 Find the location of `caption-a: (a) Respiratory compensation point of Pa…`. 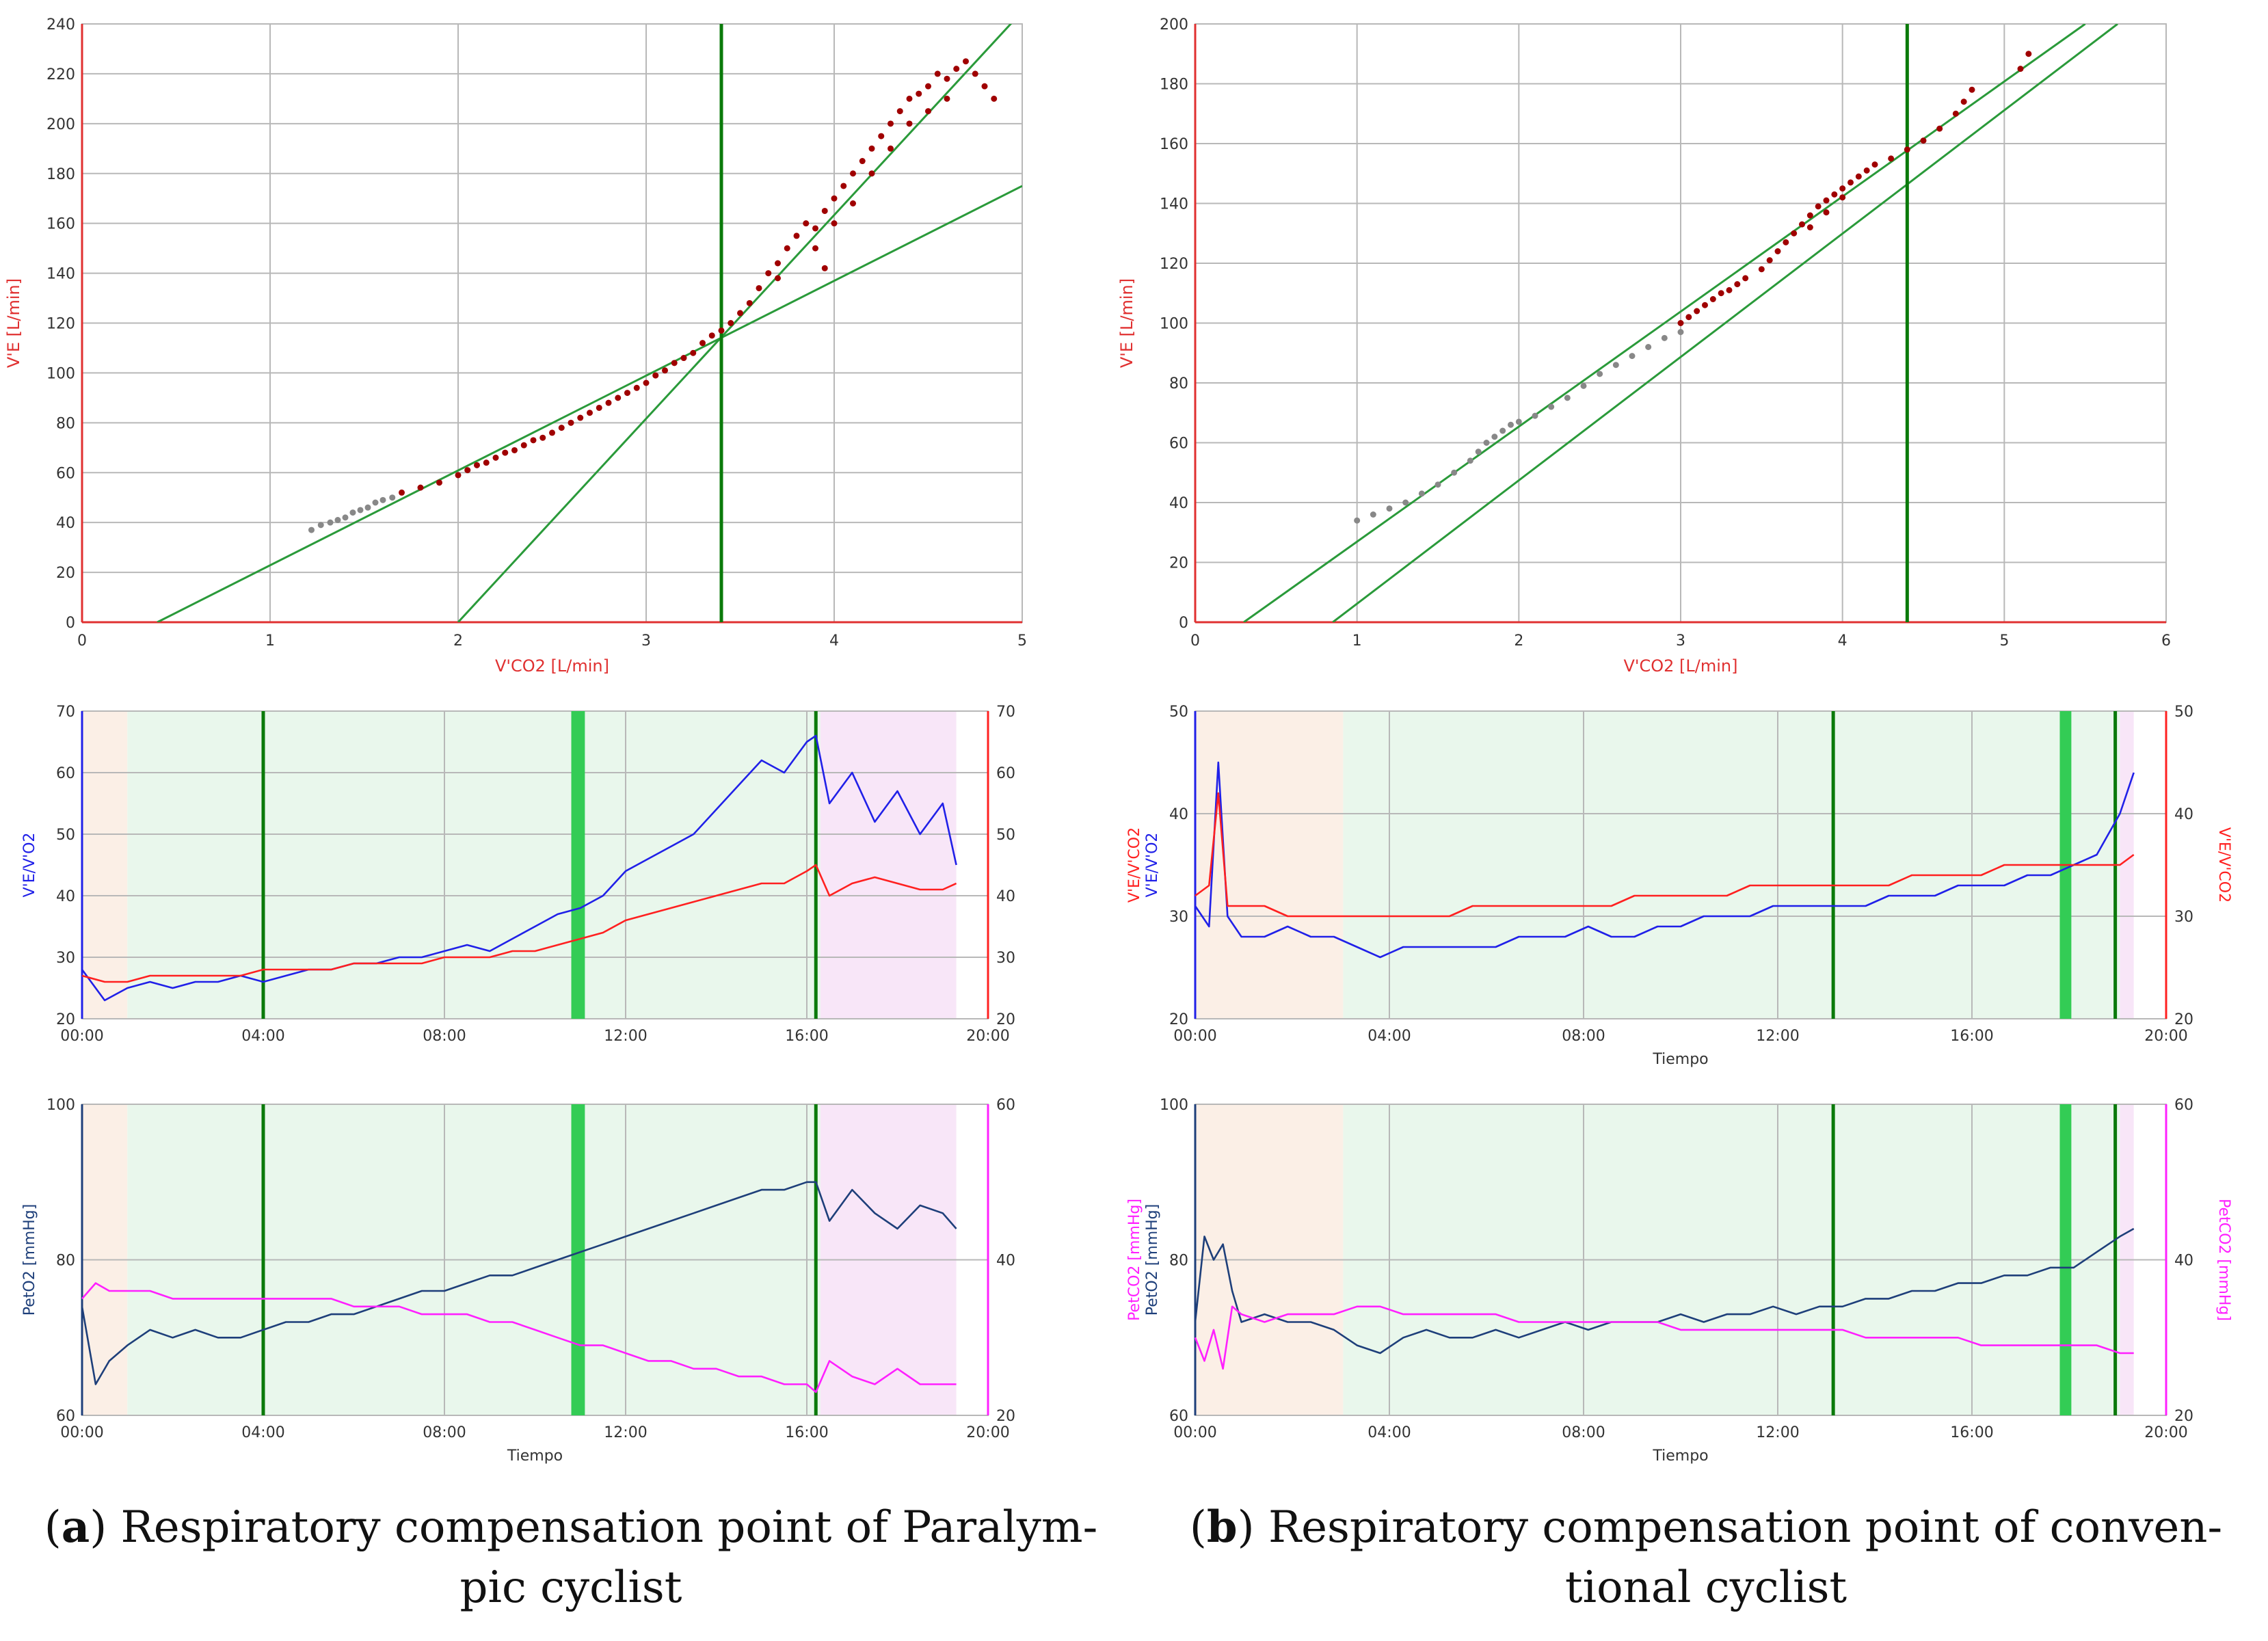

caption-a: (a) Respiratory compensation point of Pa… is located at coordinates (571, 1557).